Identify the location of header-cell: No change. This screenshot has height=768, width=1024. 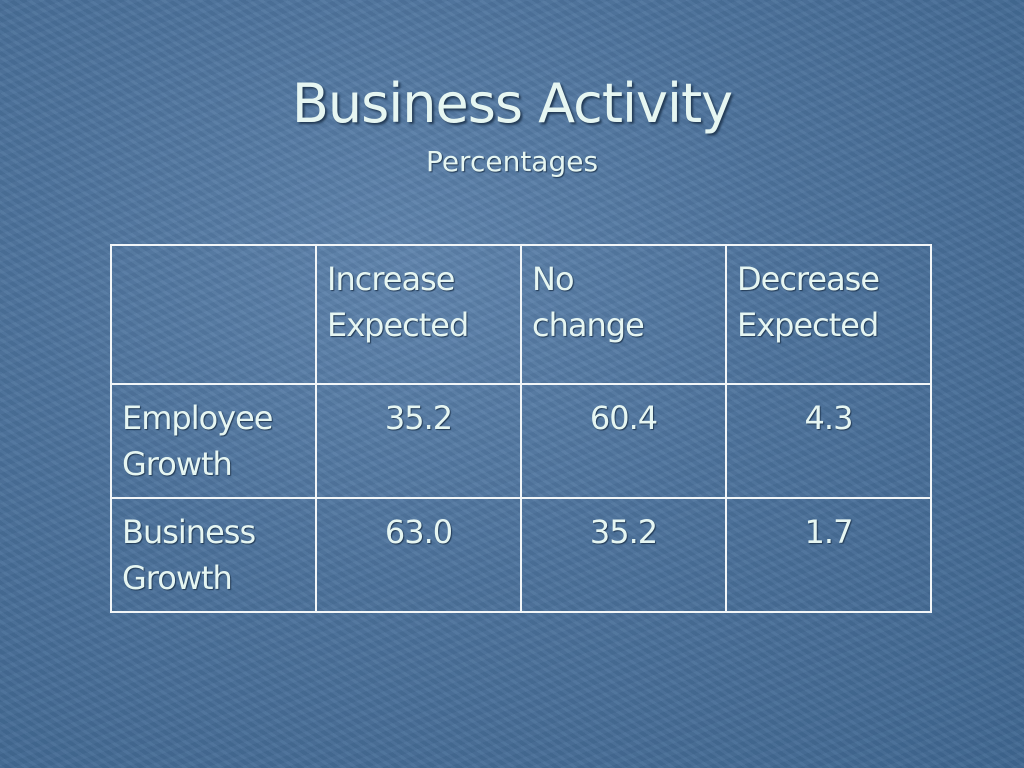
(623, 314).